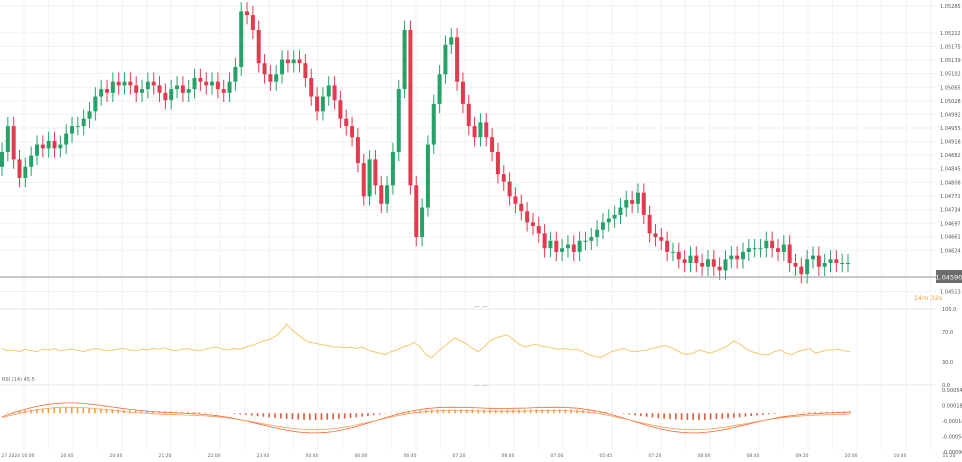 The width and height of the screenshot is (962, 462). I want to click on pane-resize-handle-macd: — —, so click(481, 385).